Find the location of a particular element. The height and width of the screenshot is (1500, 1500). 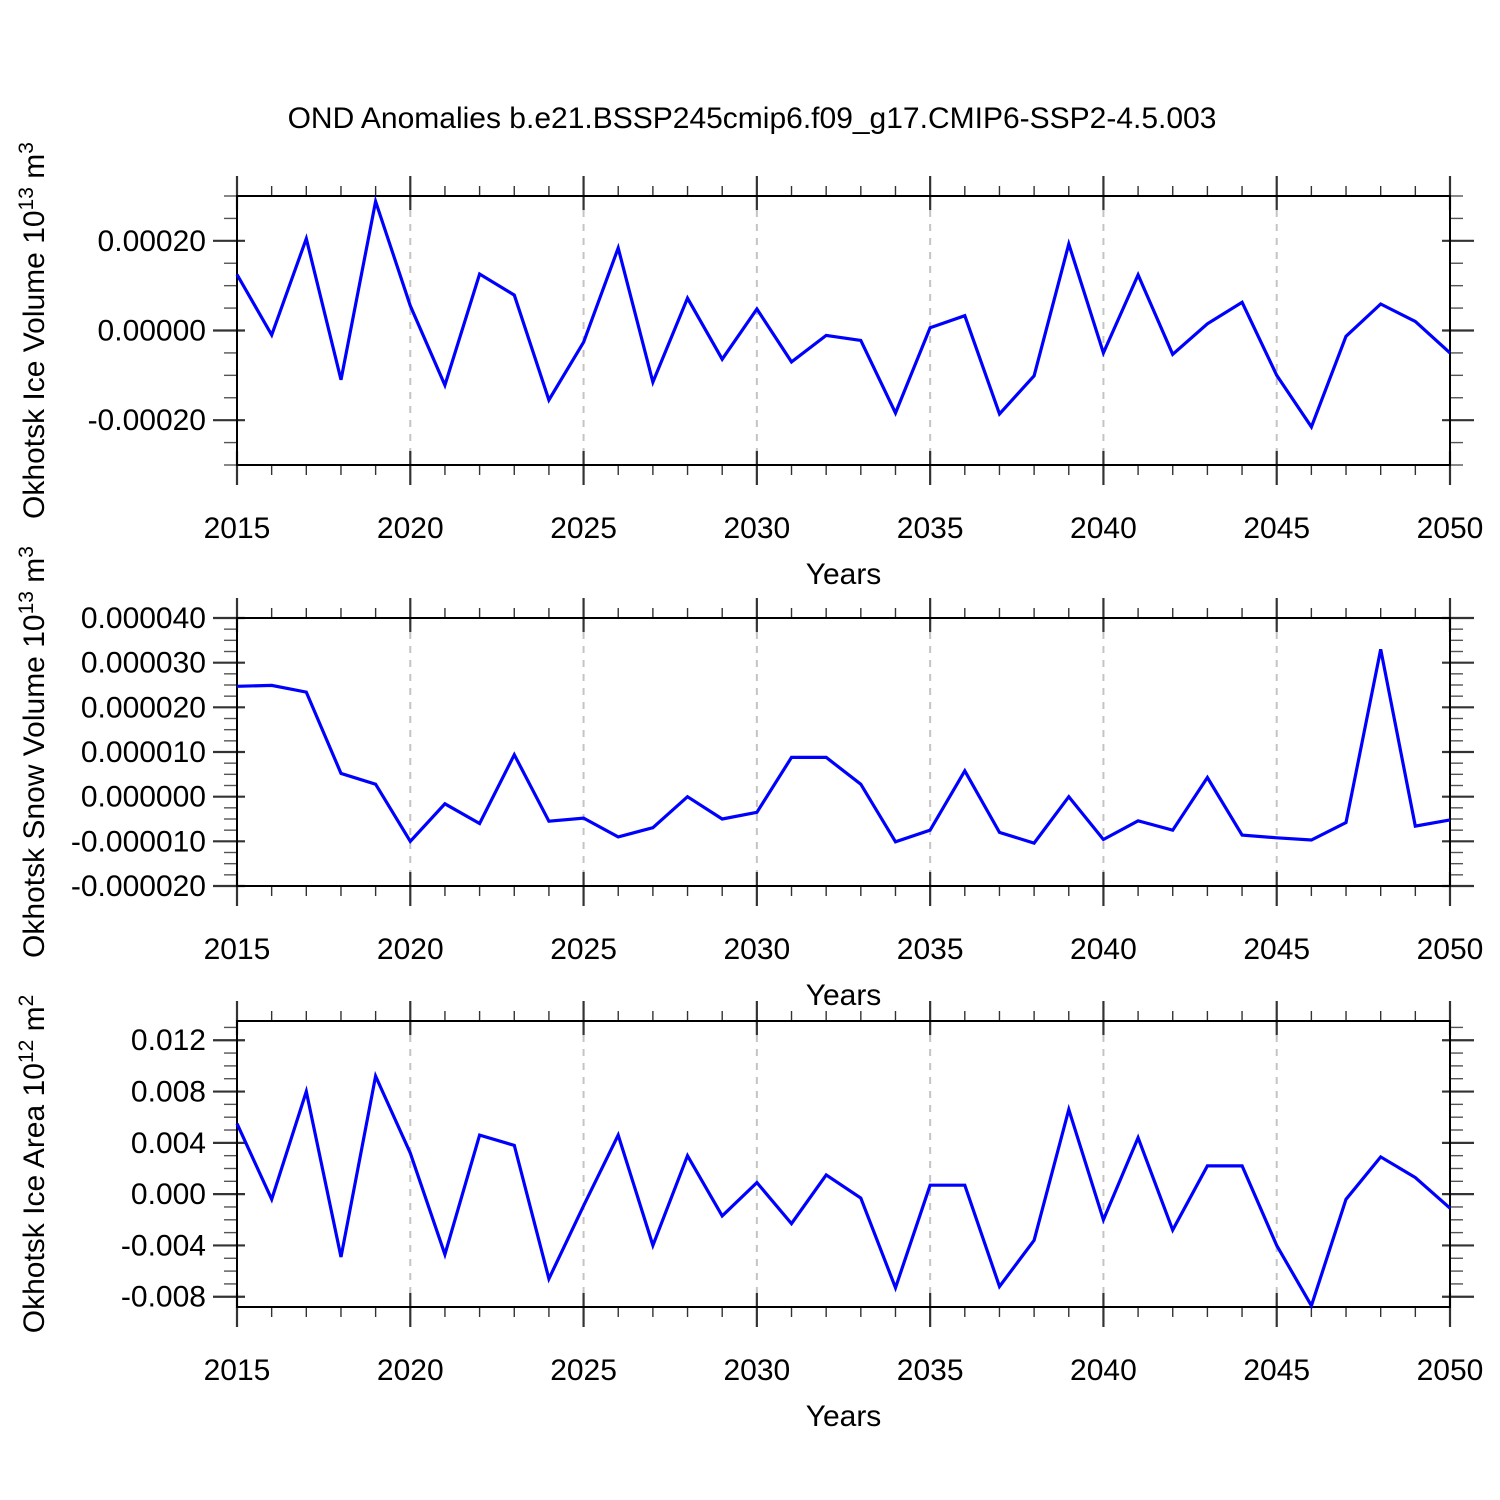

y-tick-label: 0.000030 is located at coordinates (143, 663).